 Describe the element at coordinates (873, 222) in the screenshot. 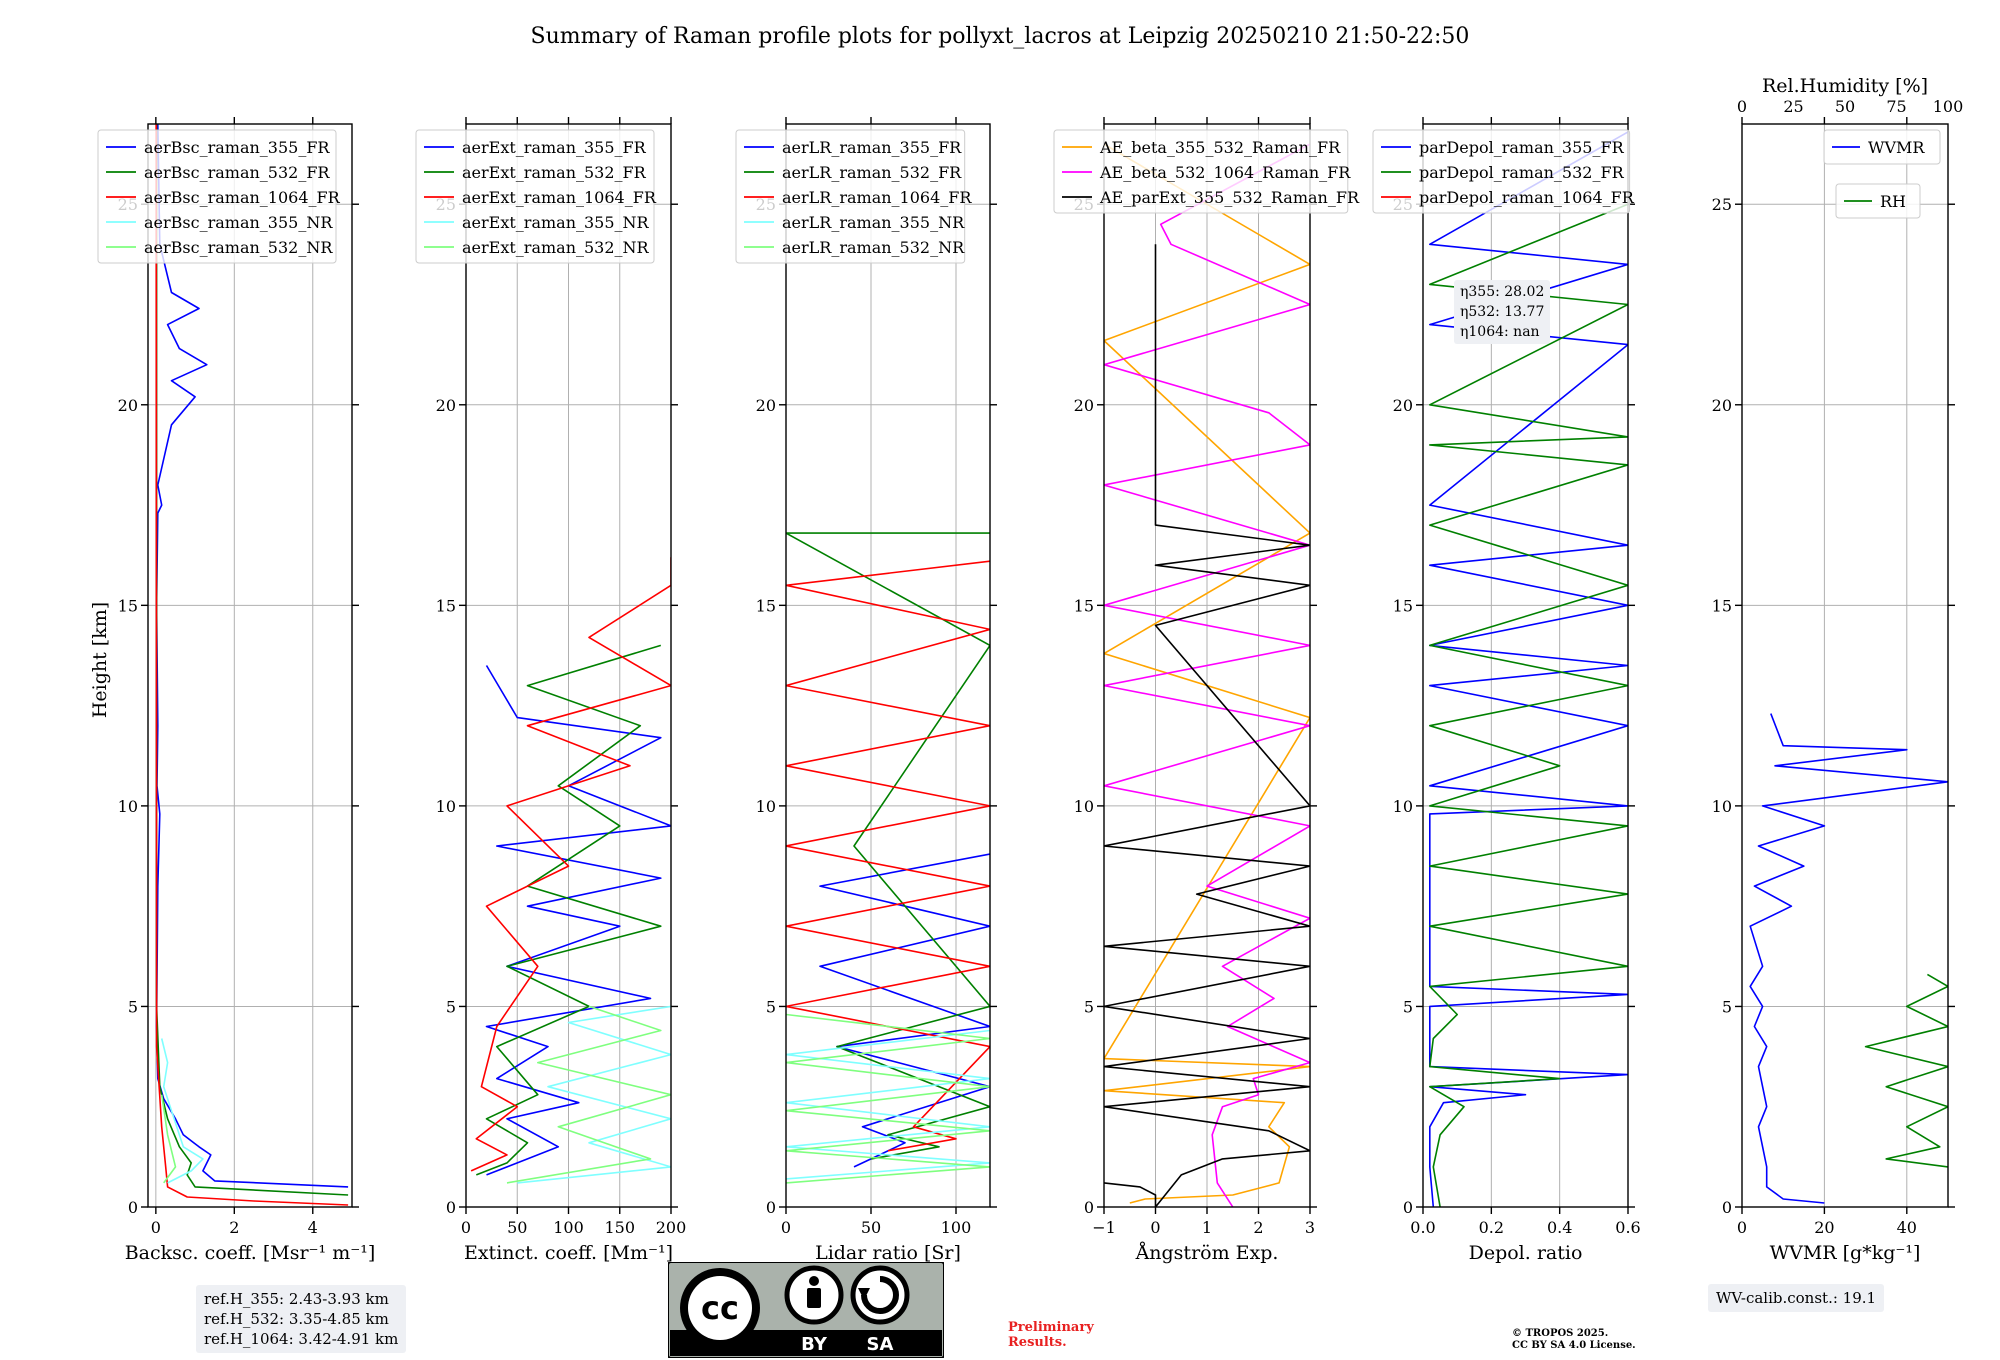

I see `legend-label: aerLR_raman_355_NR` at that location.